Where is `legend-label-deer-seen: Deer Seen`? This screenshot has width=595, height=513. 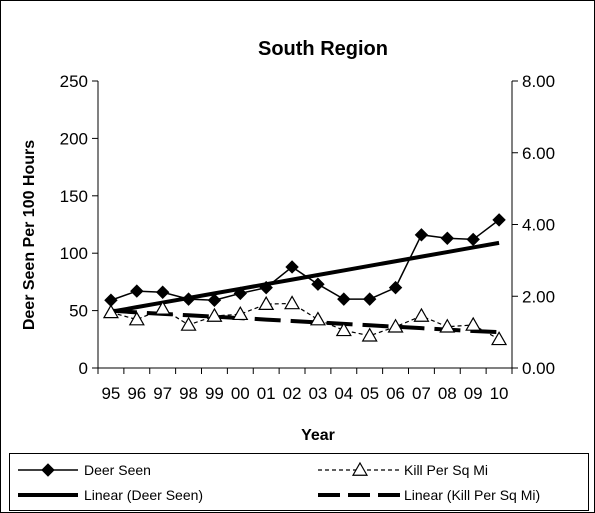 legend-label-deer-seen: Deer Seen is located at coordinates (117, 470).